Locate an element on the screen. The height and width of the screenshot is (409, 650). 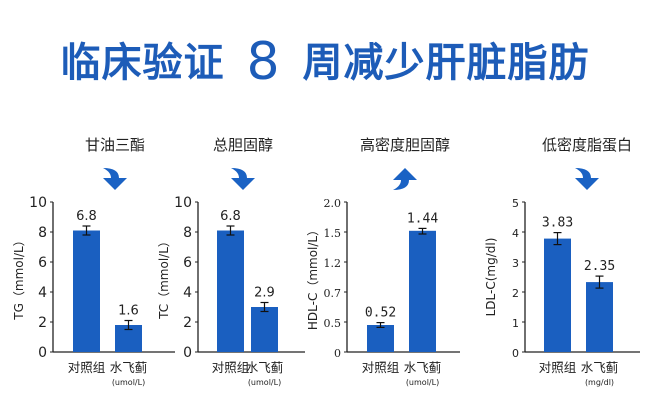
data-label: 2.9 is located at coordinates (264, 293).